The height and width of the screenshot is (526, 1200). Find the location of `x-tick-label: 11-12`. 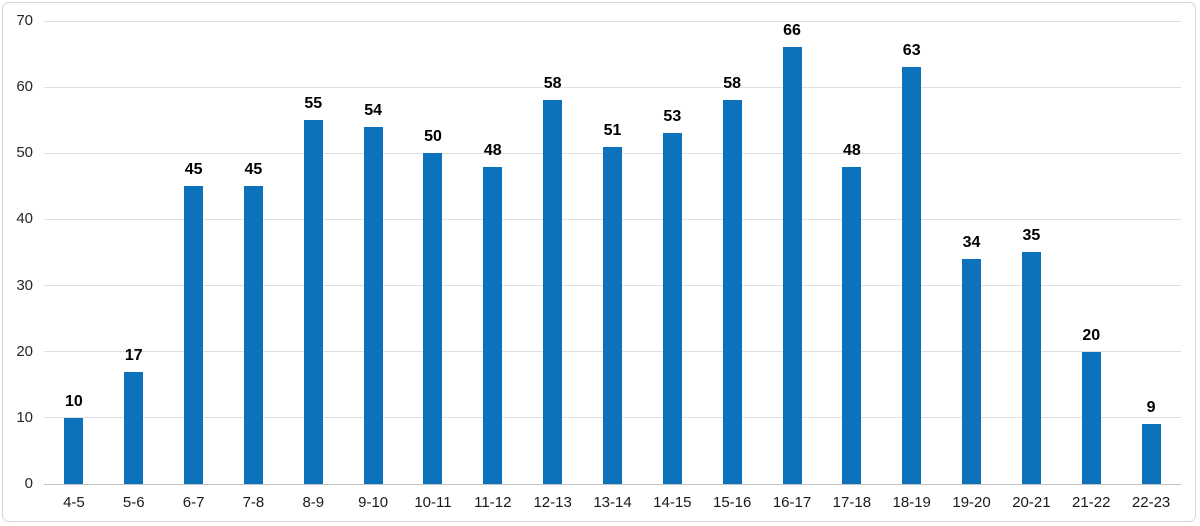

x-tick-label: 11-12 is located at coordinates (493, 502).